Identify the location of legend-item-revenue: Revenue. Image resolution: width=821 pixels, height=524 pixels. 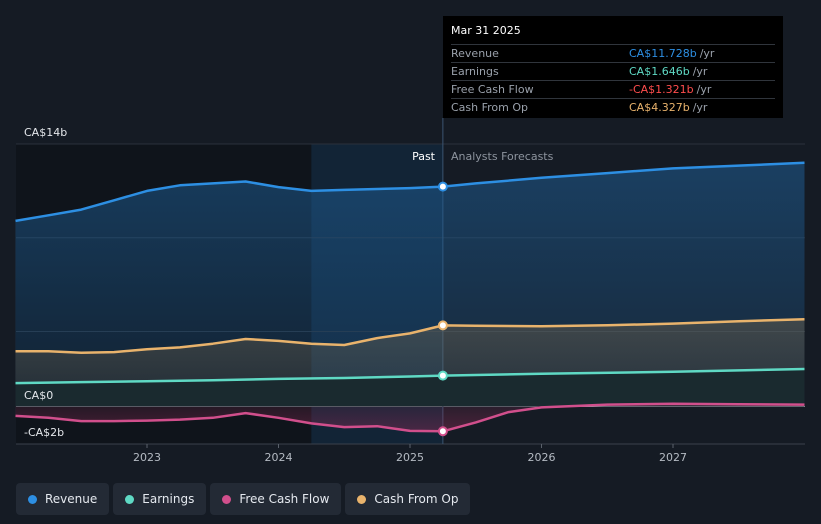
(63, 499).